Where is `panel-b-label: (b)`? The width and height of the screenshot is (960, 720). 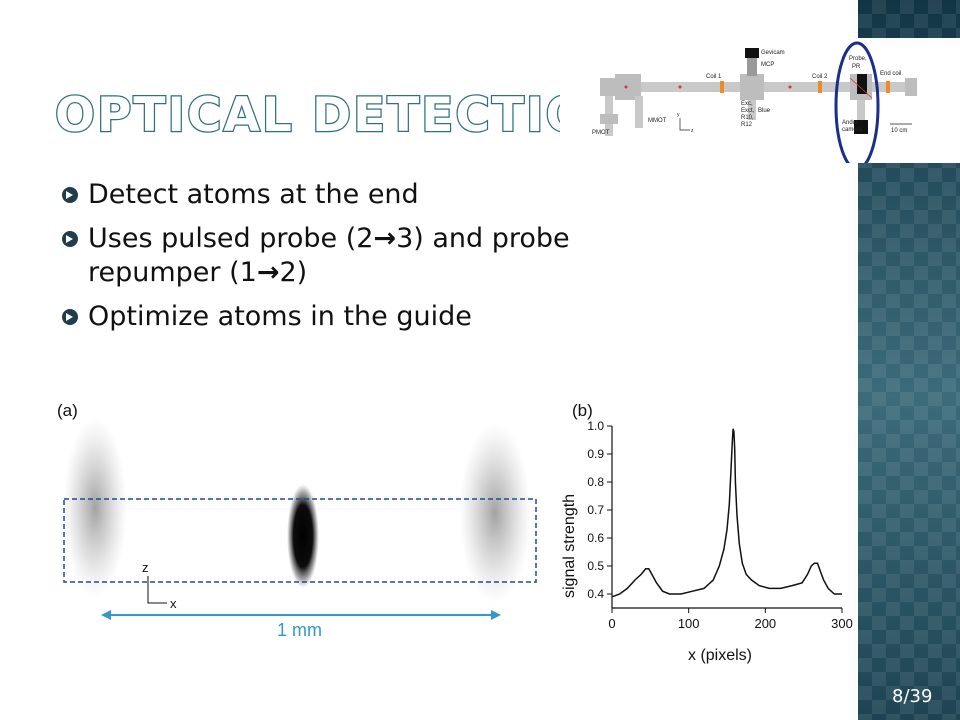 panel-b-label: (b) is located at coordinates (582, 410).